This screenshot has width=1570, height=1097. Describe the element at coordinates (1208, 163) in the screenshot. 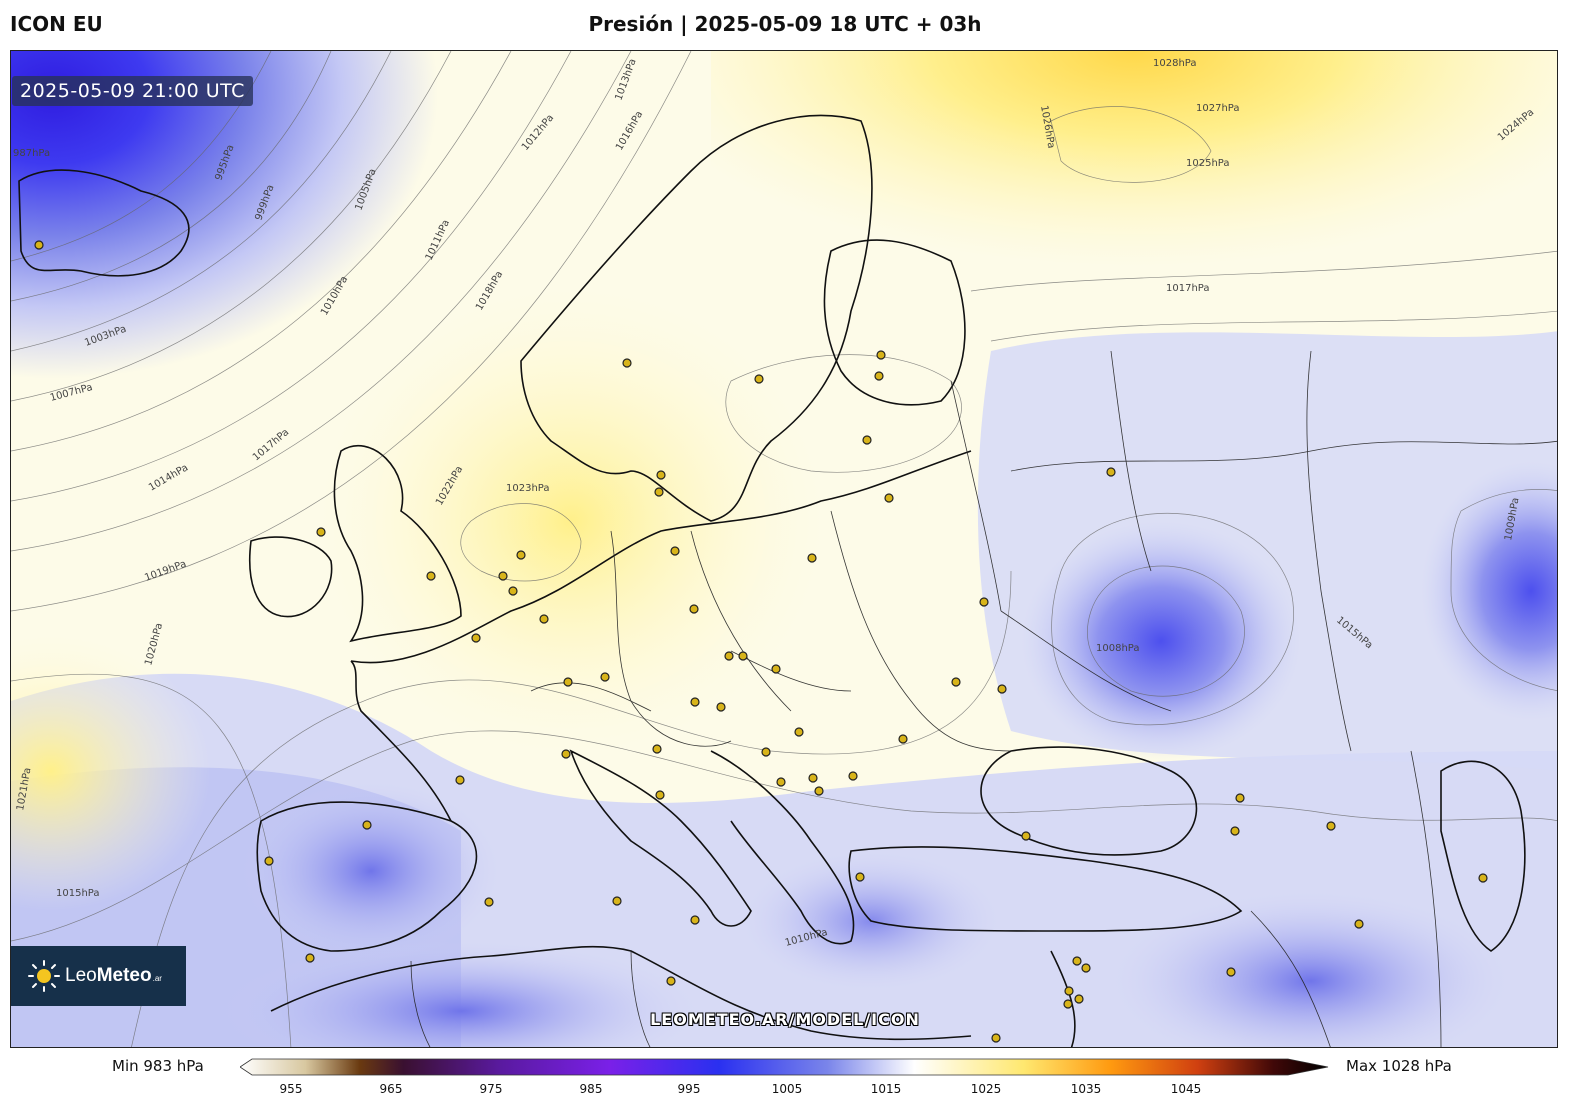

I see `isobar-label: 1025hPa` at that location.